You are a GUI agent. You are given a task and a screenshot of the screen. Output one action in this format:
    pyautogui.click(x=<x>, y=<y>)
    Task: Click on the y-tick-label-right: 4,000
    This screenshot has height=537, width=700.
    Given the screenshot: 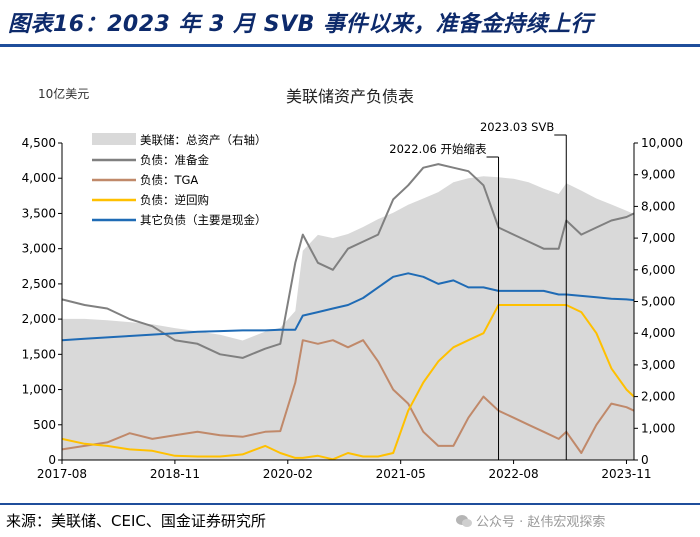 What is the action you would take?
    pyautogui.click(x=658, y=333)
    